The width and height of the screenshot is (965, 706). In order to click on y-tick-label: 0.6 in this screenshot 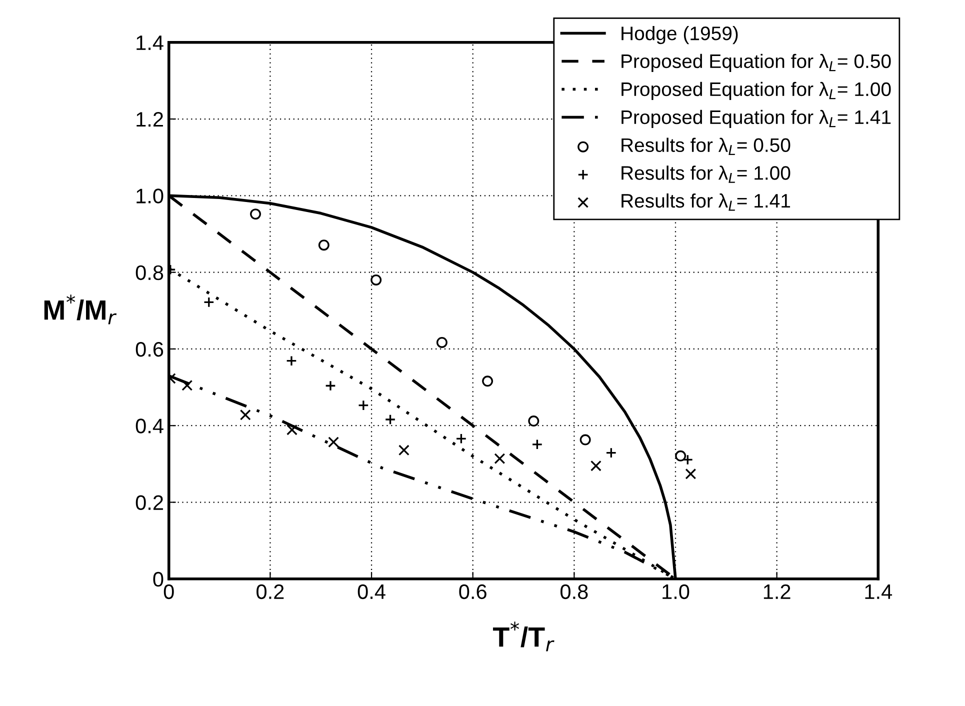, I will do `click(150, 349)`.